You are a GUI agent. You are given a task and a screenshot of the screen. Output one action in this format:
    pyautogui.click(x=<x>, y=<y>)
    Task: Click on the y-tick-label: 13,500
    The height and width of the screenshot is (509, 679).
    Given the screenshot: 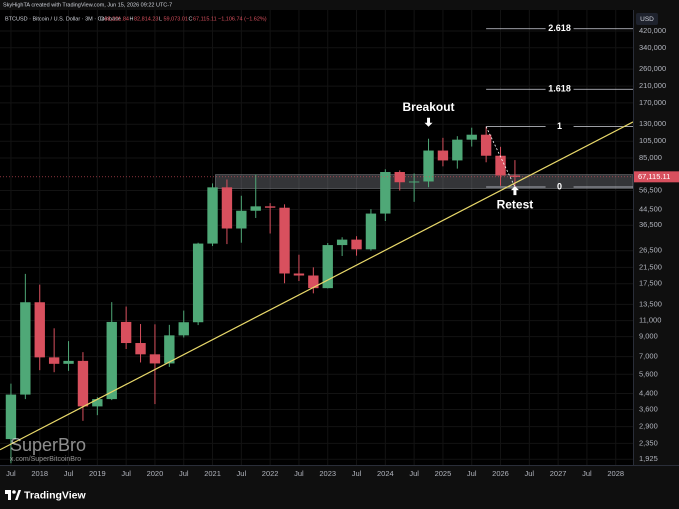 What is the action you would take?
    pyautogui.click(x=650, y=303)
    